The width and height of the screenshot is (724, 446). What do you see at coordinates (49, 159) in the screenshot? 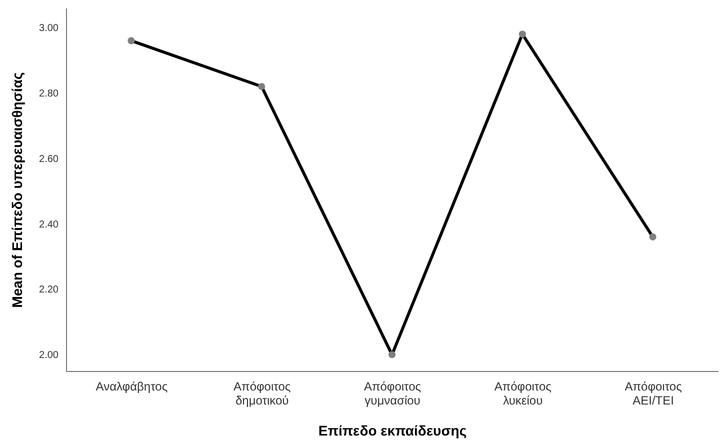
I see `y-tick-label: 2.60` at bounding box center [49, 159].